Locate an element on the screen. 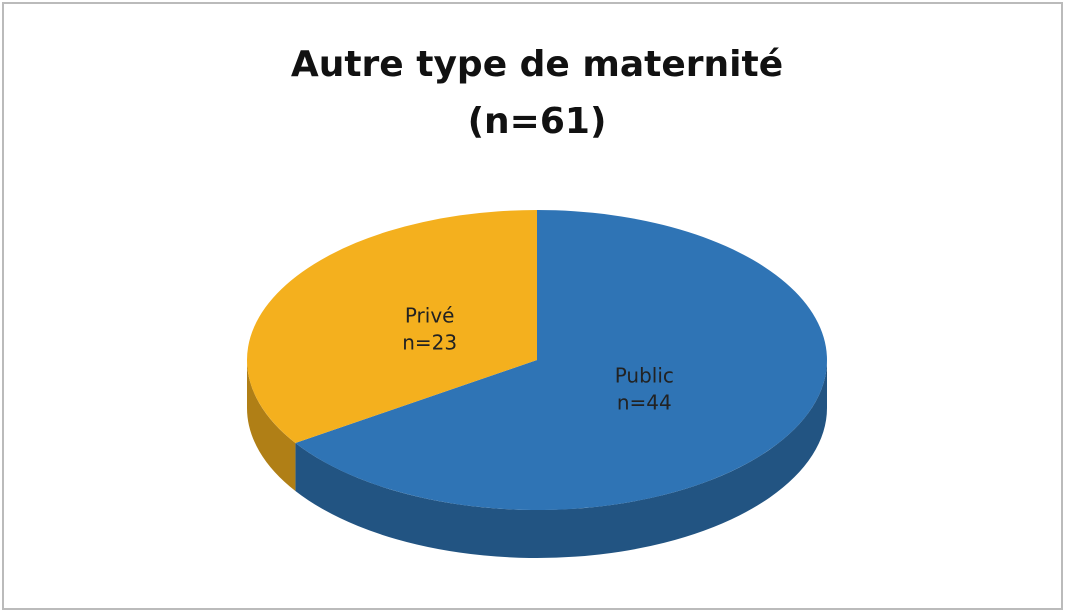  data-label: n=23 is located at coordinates (429, 343).